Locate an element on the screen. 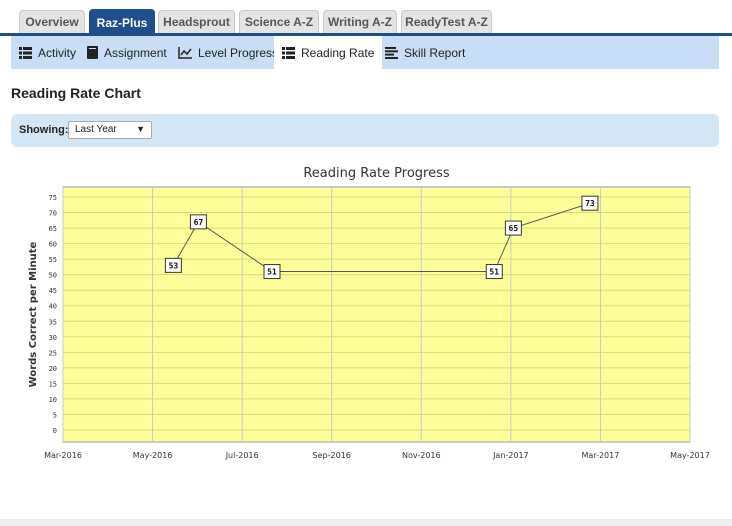 The height and width of the screenshot is (526, 732). y-tick-label: 45 is located at coordinates (53, 291).